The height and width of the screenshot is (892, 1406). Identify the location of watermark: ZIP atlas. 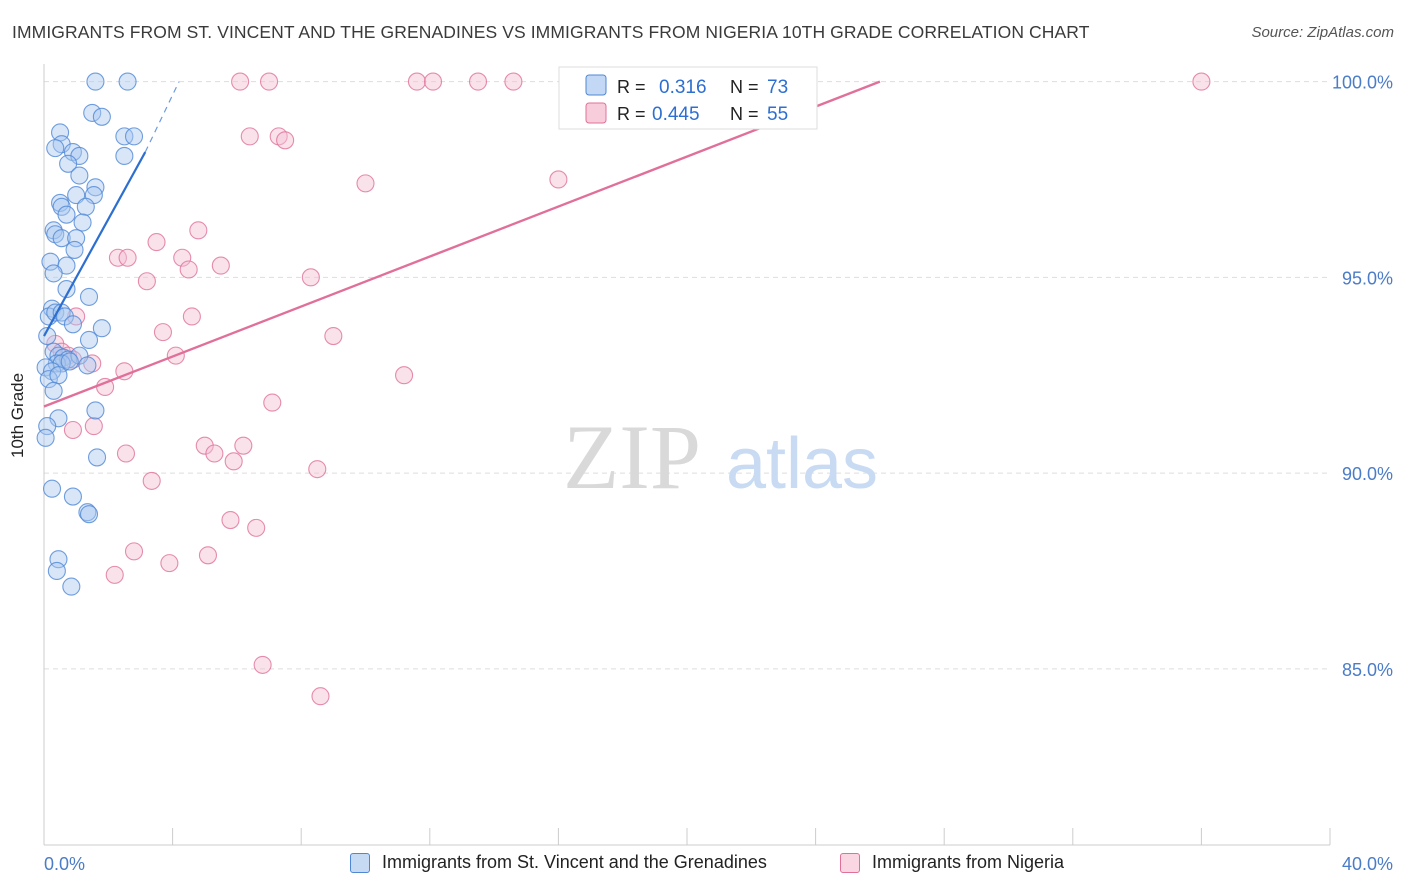
(720, 457).